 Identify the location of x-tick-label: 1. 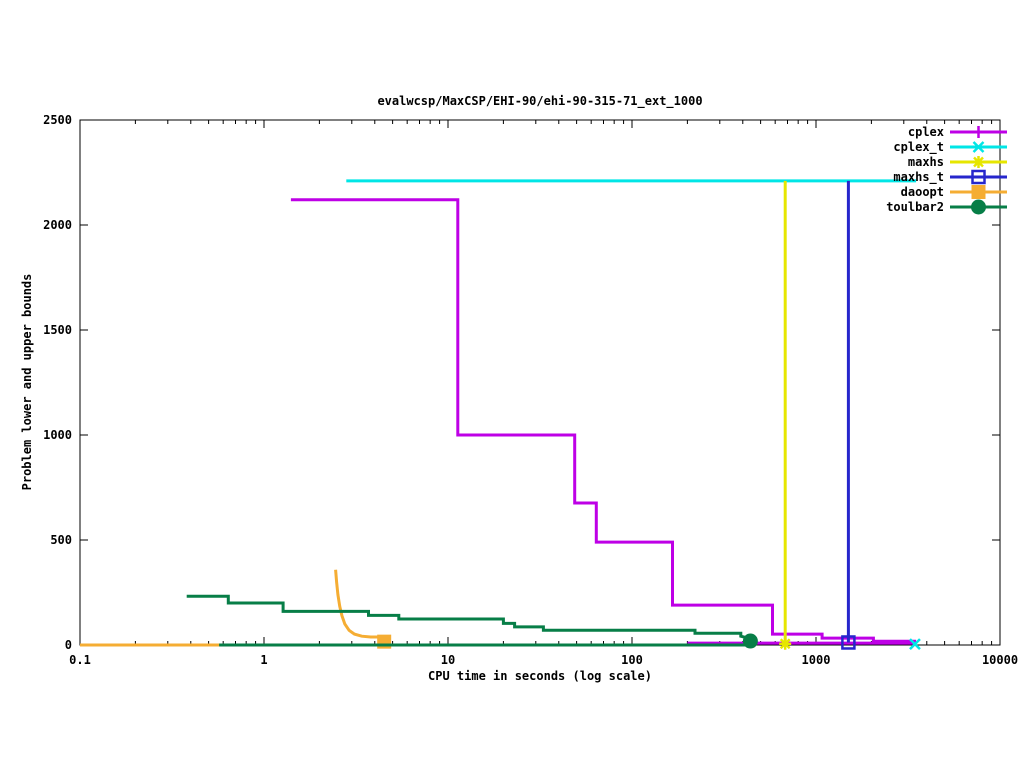
(263, 660).